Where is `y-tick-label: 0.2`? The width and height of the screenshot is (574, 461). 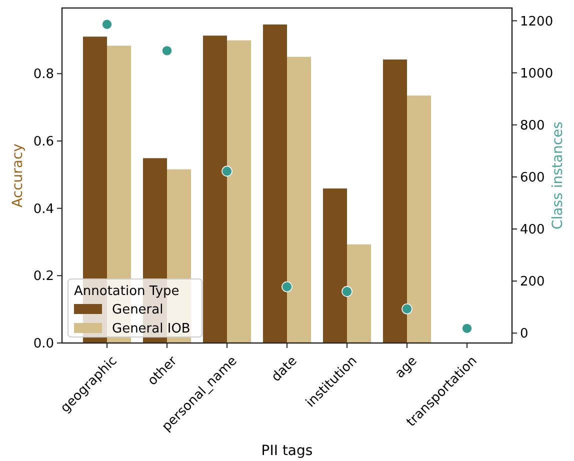
y-tick-label: 0.2 is located at coordinates (43, 276).